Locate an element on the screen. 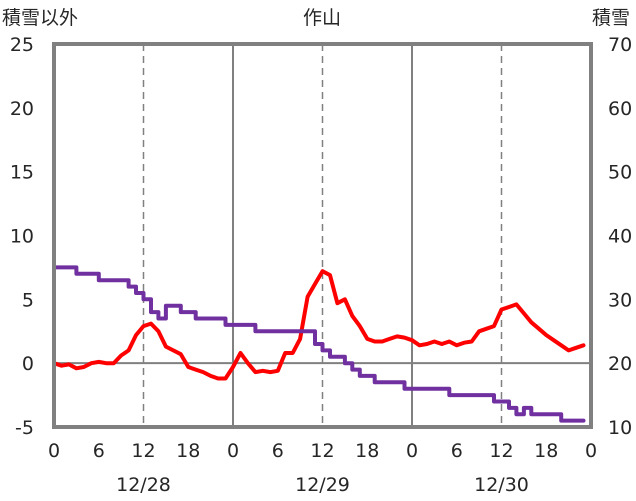  right-axis-label: 積雪 is located at coordinates (611, 18).